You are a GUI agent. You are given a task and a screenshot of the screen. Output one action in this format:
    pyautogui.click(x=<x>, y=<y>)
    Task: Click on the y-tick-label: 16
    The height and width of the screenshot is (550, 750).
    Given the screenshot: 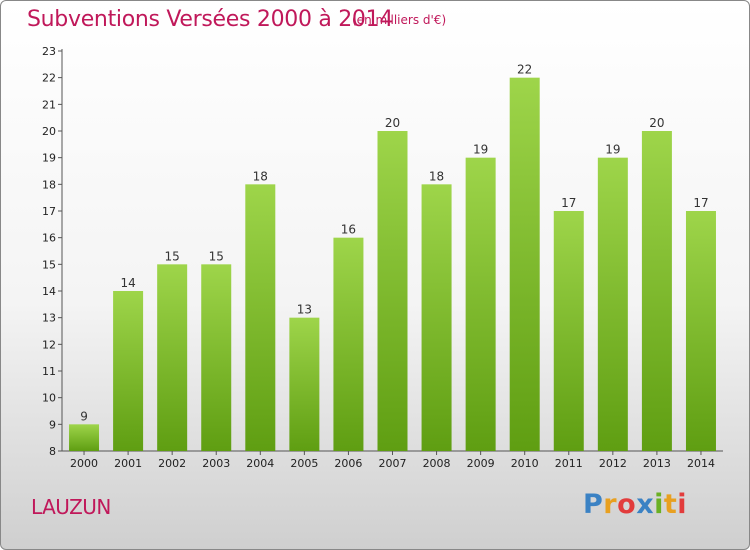 What is the action you would take?
    pyautogui.click(x=49, y=238)
    